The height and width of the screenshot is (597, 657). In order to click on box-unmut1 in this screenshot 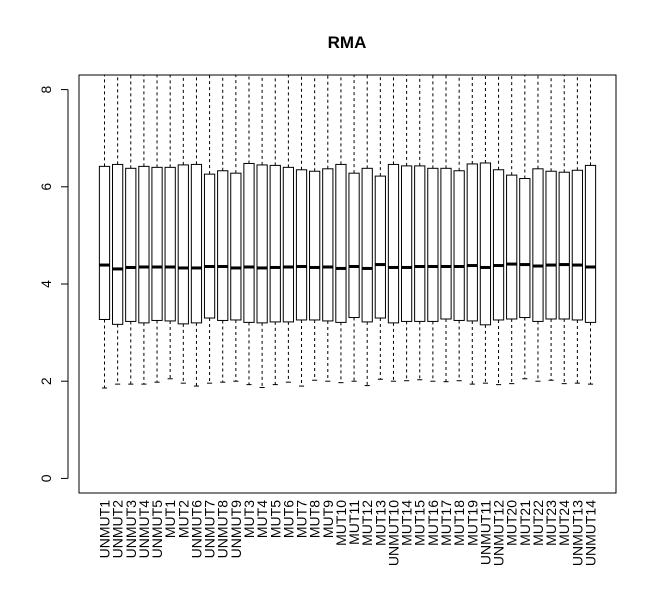, I will do `click(104, 231)`.